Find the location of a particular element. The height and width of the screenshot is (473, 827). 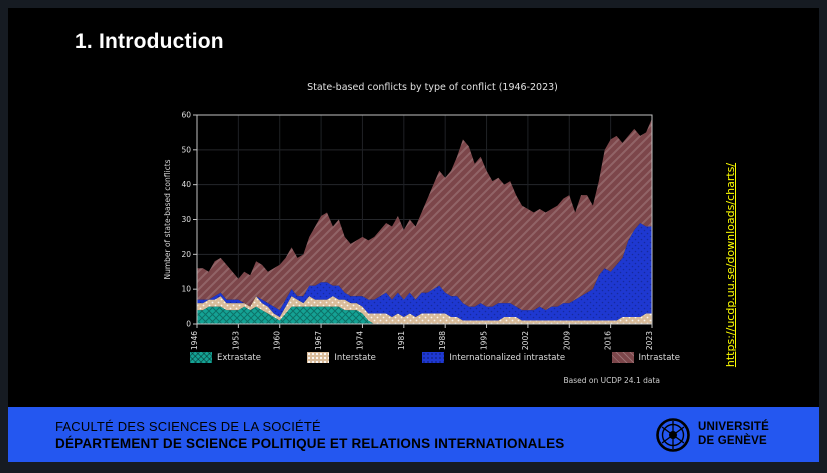

ucdp-download-link-container: https://ucdp.uu.se/downloads/charts/ is located at coordinates (729, 265).